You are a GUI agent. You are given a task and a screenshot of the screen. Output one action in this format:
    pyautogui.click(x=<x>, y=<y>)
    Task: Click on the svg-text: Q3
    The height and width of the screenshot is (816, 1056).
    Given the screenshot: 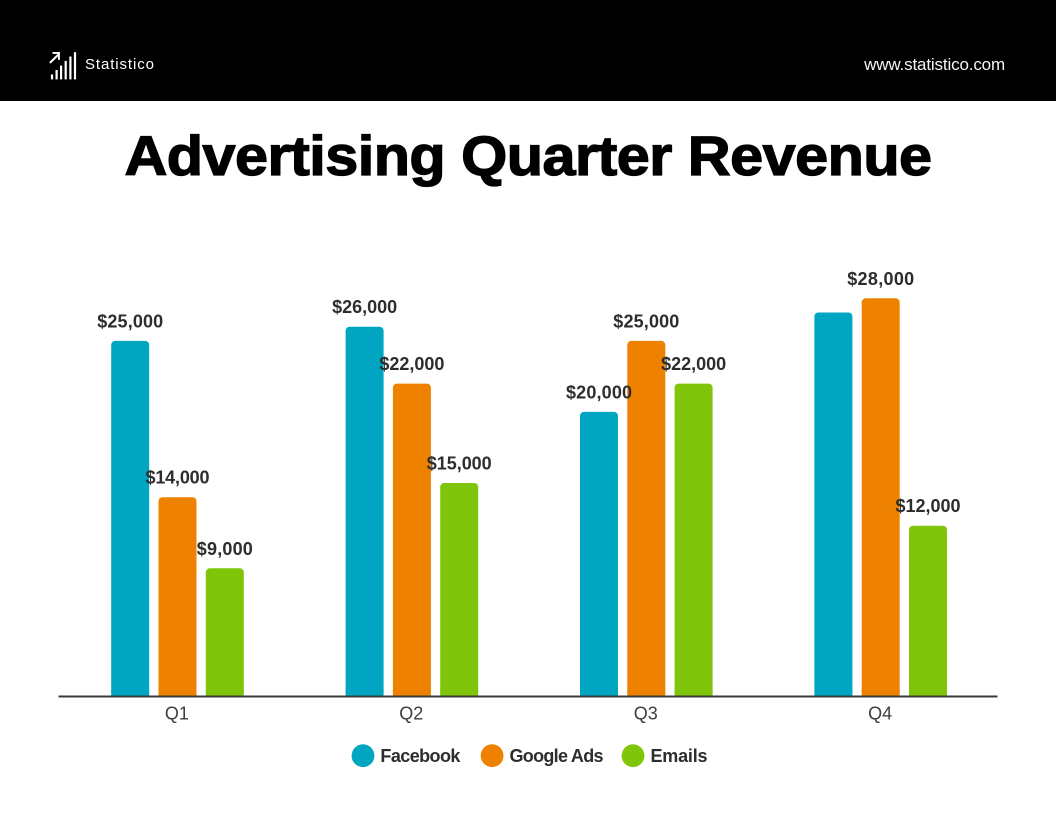 What is the action you would take?
    pyautogui.click(x=646, y=714)
    